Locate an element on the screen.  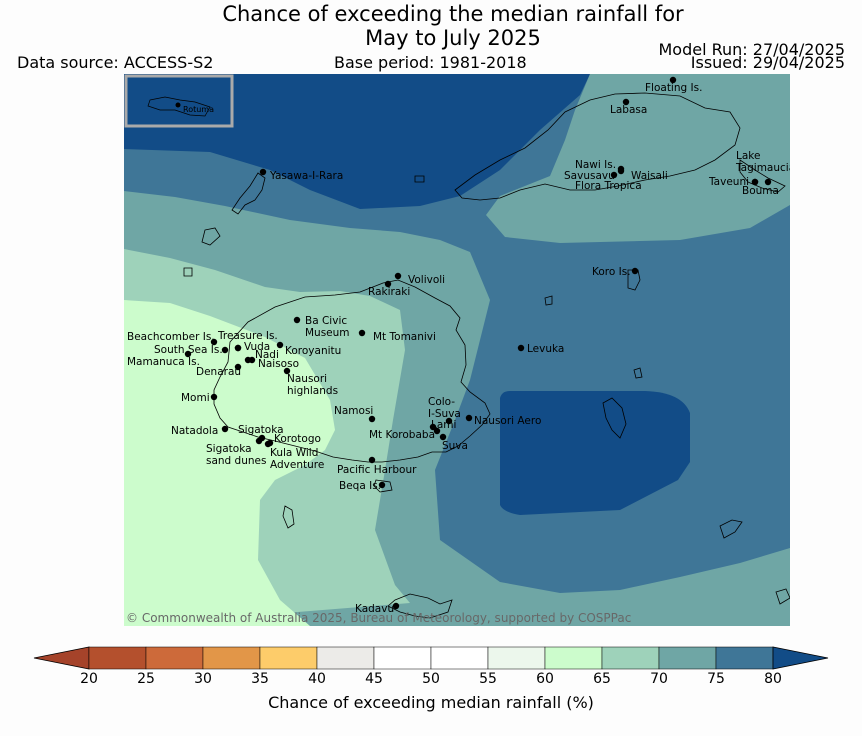
model-run-label: Model Run: 27/04/2025 is located at coordinates (752, 49).